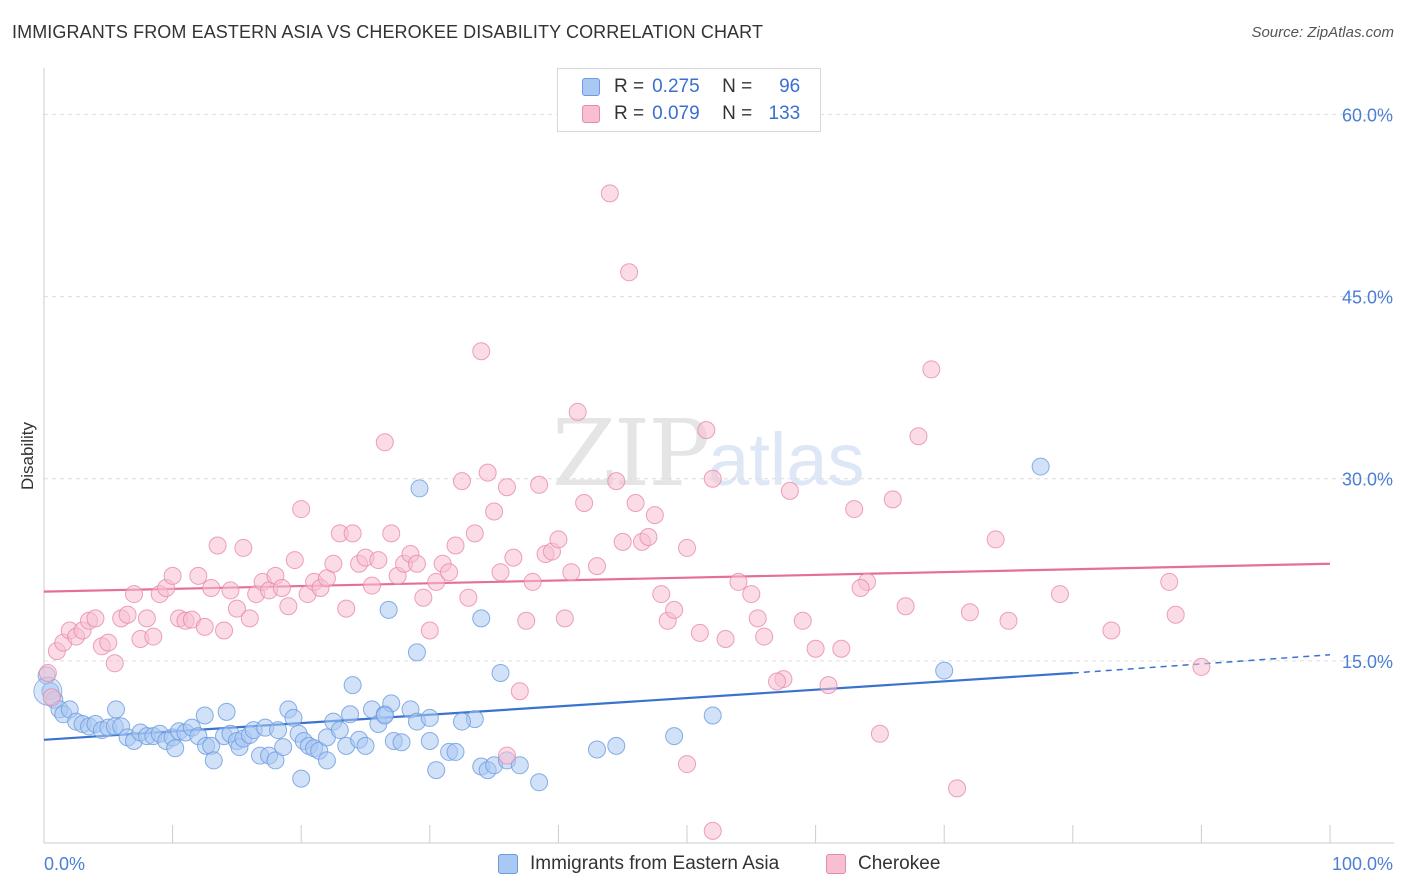 This screenshot has height=892, width=1406. Describe the element at coordinates (883, 864) in the screenshot. I see `bottom-legend-cherokee: Cherokee` at that location.